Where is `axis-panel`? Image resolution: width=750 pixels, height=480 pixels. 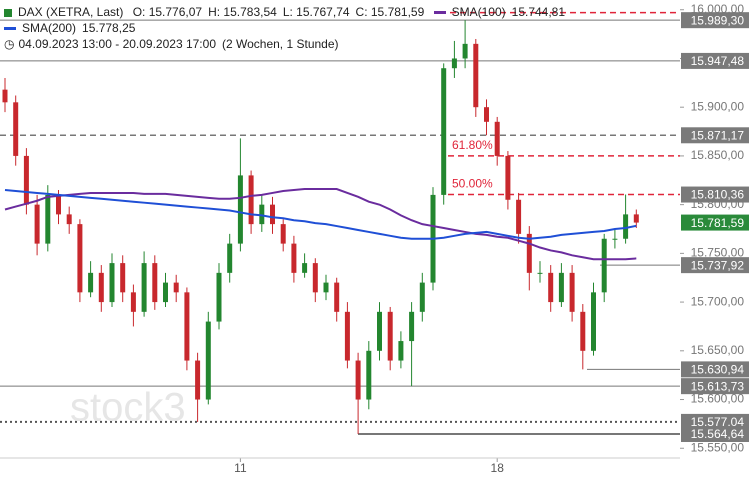
axis-panel is located at coordinates (715, 240).